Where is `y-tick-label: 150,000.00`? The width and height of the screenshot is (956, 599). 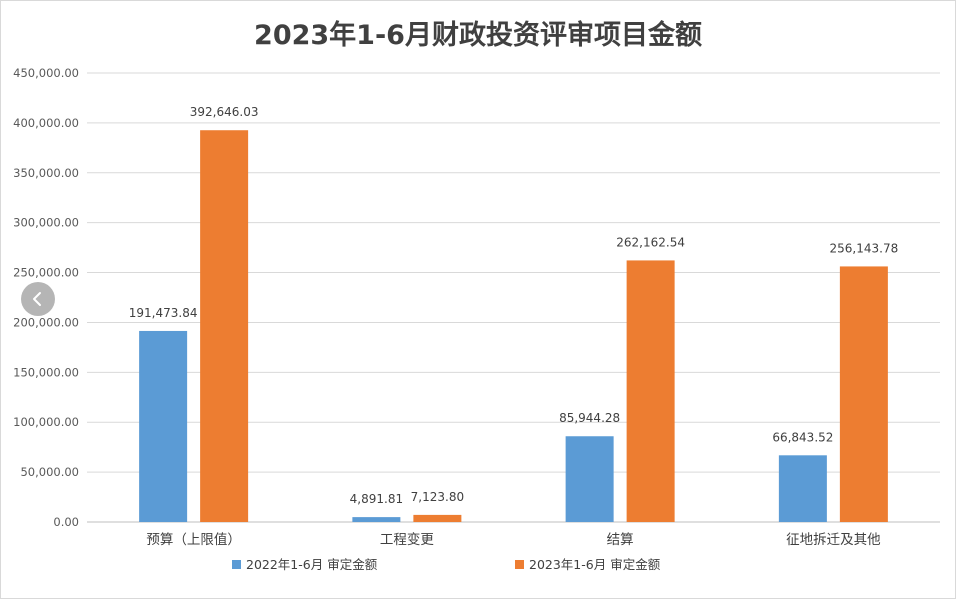 y-tick-label: 150,000.00 is located at coordinates (46, 372).